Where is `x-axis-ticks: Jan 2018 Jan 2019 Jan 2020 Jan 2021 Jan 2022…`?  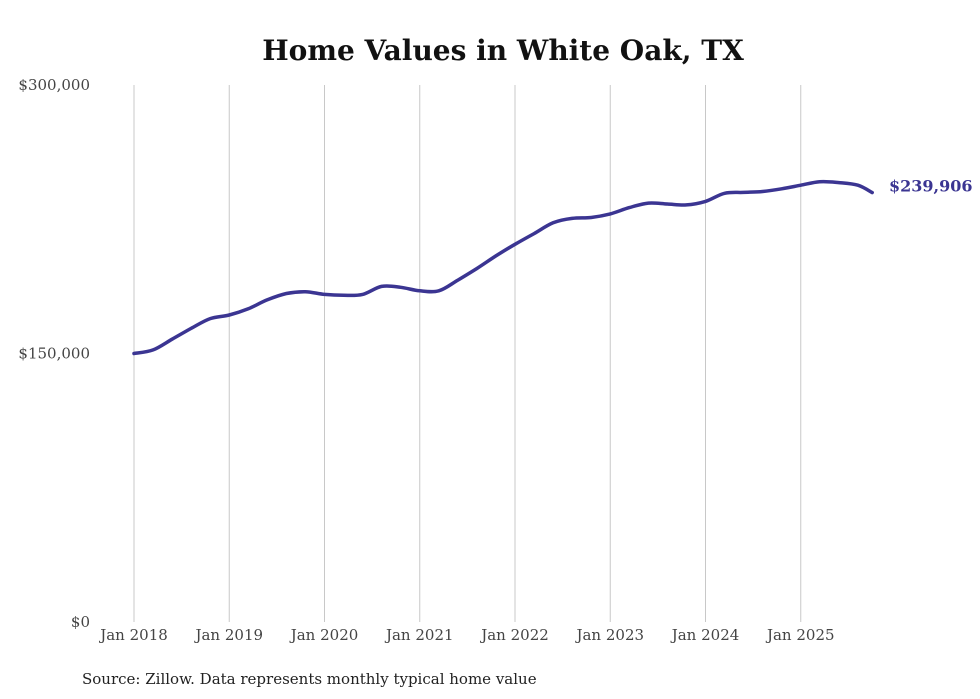
x-axis-ticks: Jan 2018 Jan 2019 Jan 2020 Jan 2021 Jan 2022… is located at coordinates (466, 635).